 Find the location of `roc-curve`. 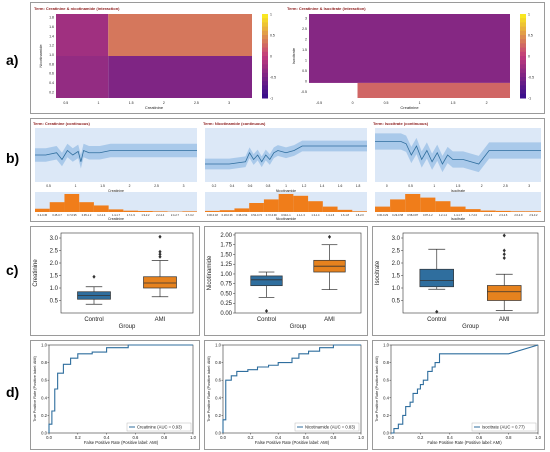

roc-curve is located at coordinates (291, 388).